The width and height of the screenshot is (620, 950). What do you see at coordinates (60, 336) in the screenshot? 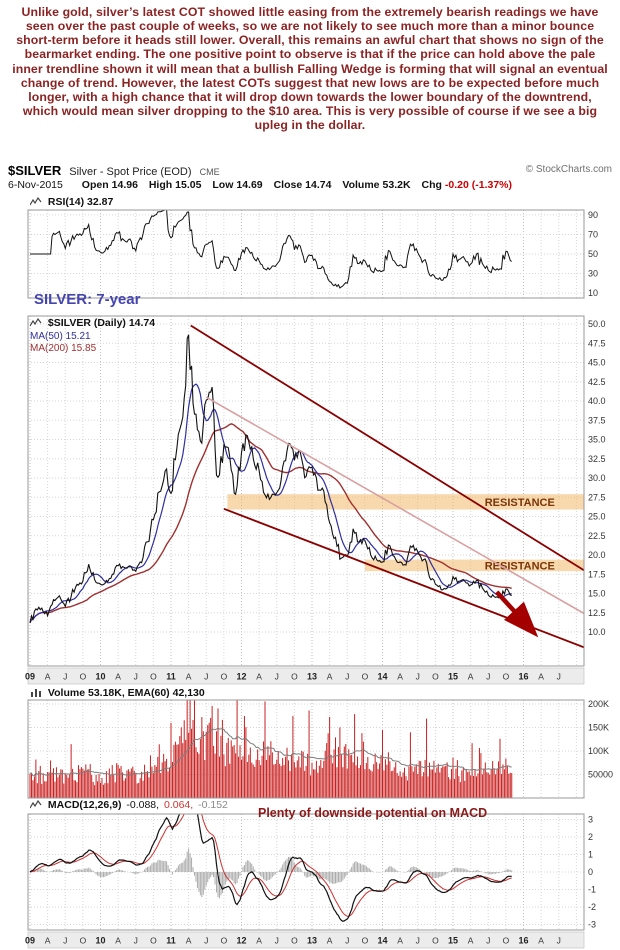
I see `ma50-legend: MA(50) 15.21` at bounding box center [60, 336].